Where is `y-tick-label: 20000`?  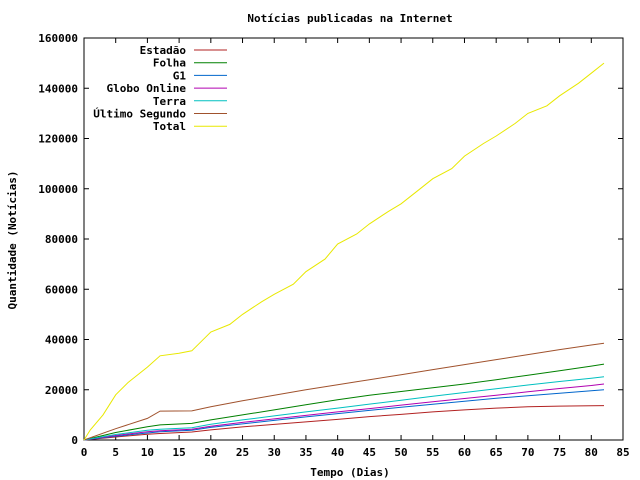 y-tick-label: 20000 is located at coordinates (61, 390).